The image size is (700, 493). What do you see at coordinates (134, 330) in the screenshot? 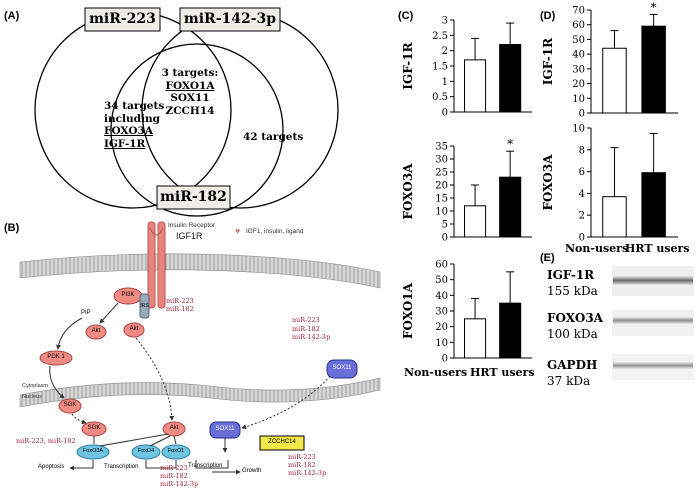
I see `node-akt2` at bounding box center [134, 330].